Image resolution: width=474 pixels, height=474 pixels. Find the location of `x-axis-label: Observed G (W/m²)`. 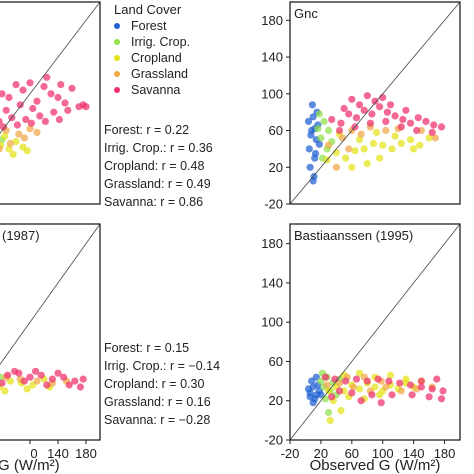

x-axis-label: Observed G (W/m²) is located at coordinates (375, 465).